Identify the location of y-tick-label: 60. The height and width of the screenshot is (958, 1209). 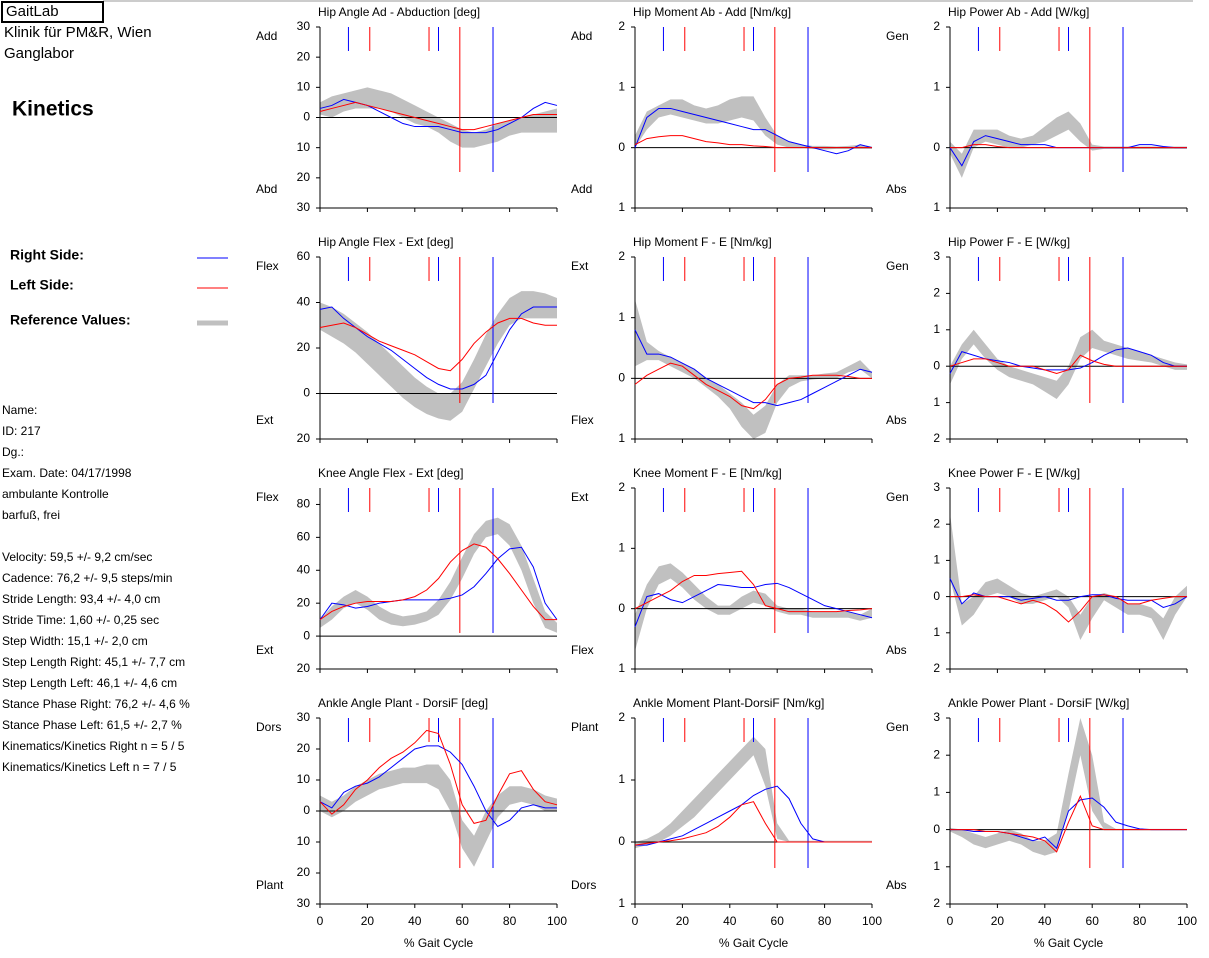
(304, 256).